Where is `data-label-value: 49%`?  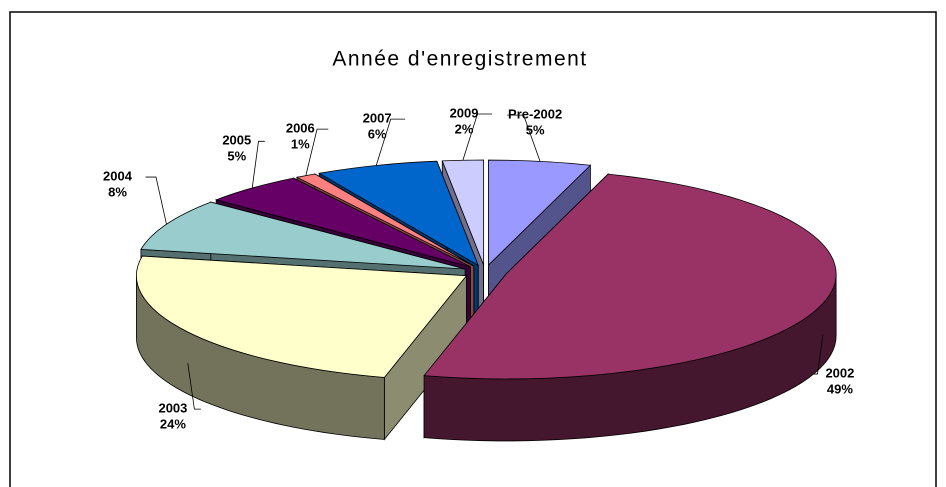 data-label-value: 49% is located at coordinates (840, 389).